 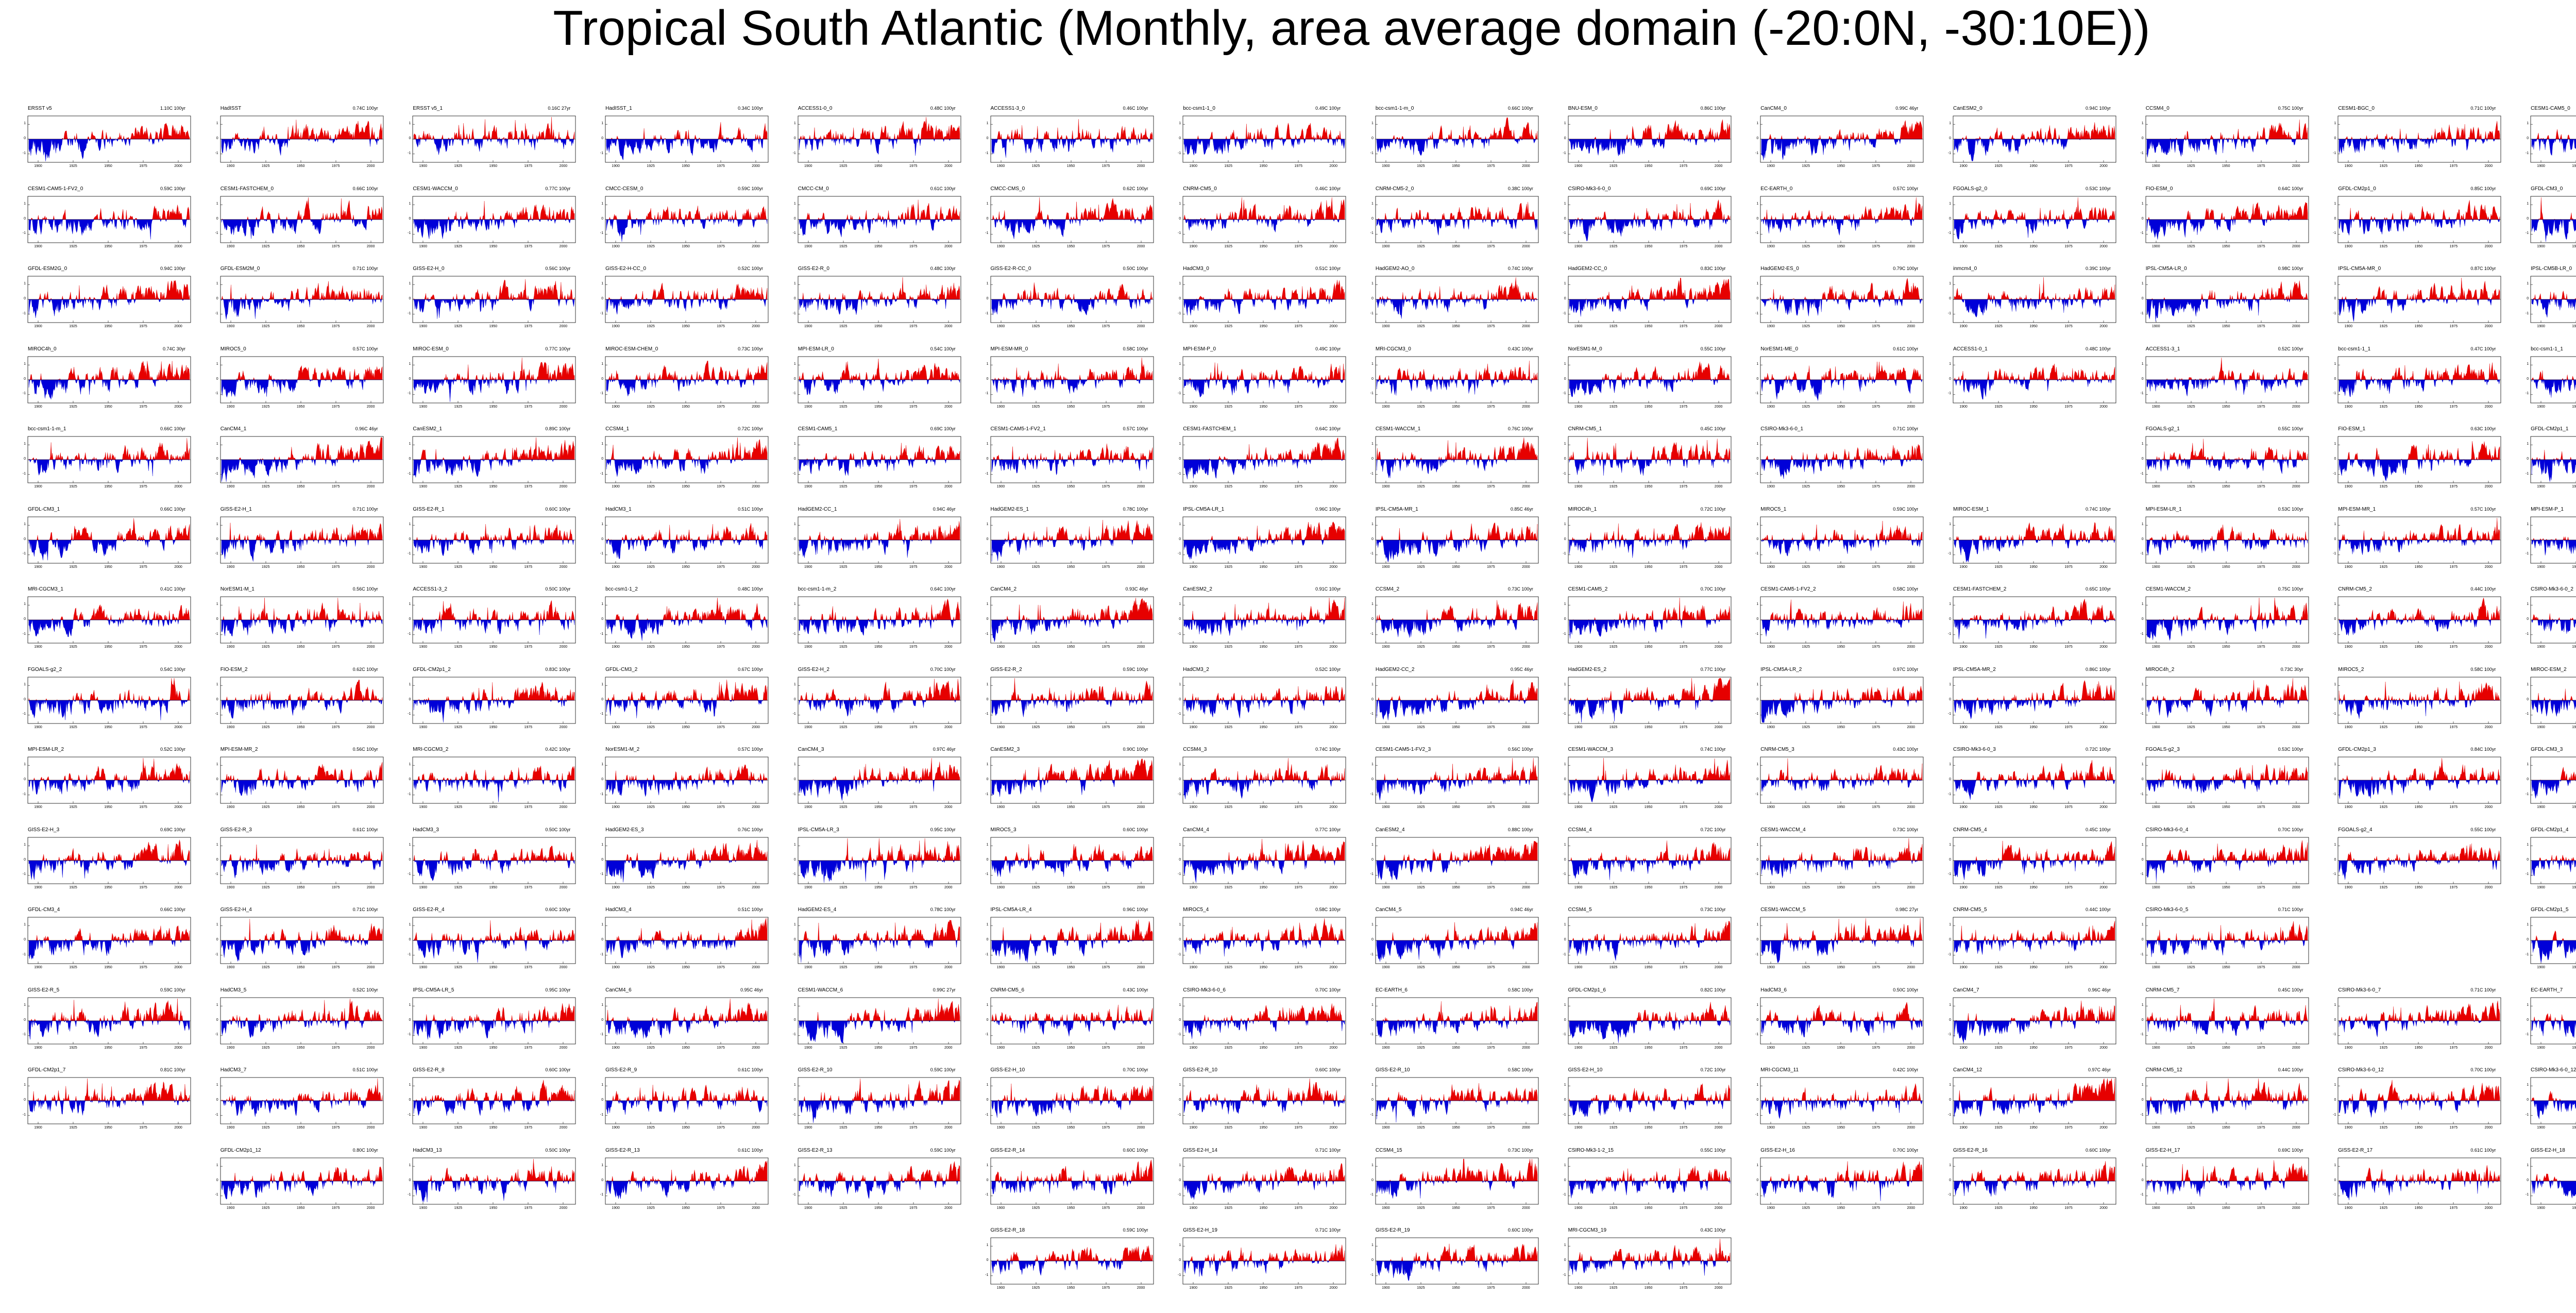 What do you see at coordinates (2548, 1150) in the screenshot?
I see `panel-title: GISS-E2-H_18` at bounding box center [2548, 1150].